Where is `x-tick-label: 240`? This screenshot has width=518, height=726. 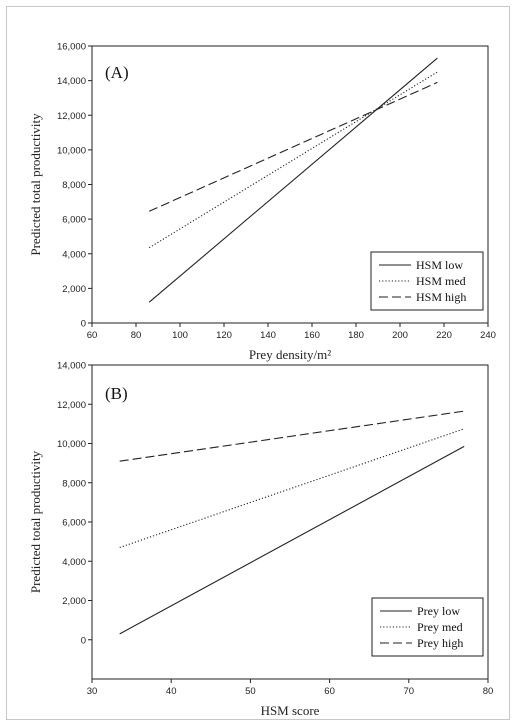
x-tick-label: 240 is located at coordinates (488, 335).